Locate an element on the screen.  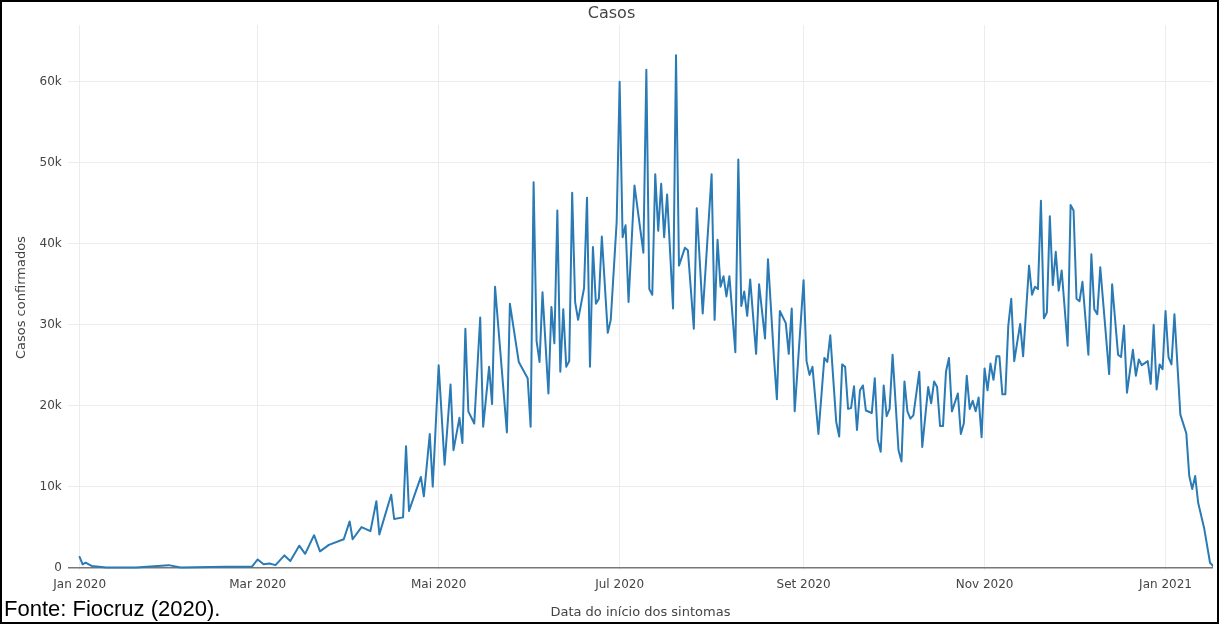
x-tick-label: Jul 2020 is located at coordinates (619, 584).